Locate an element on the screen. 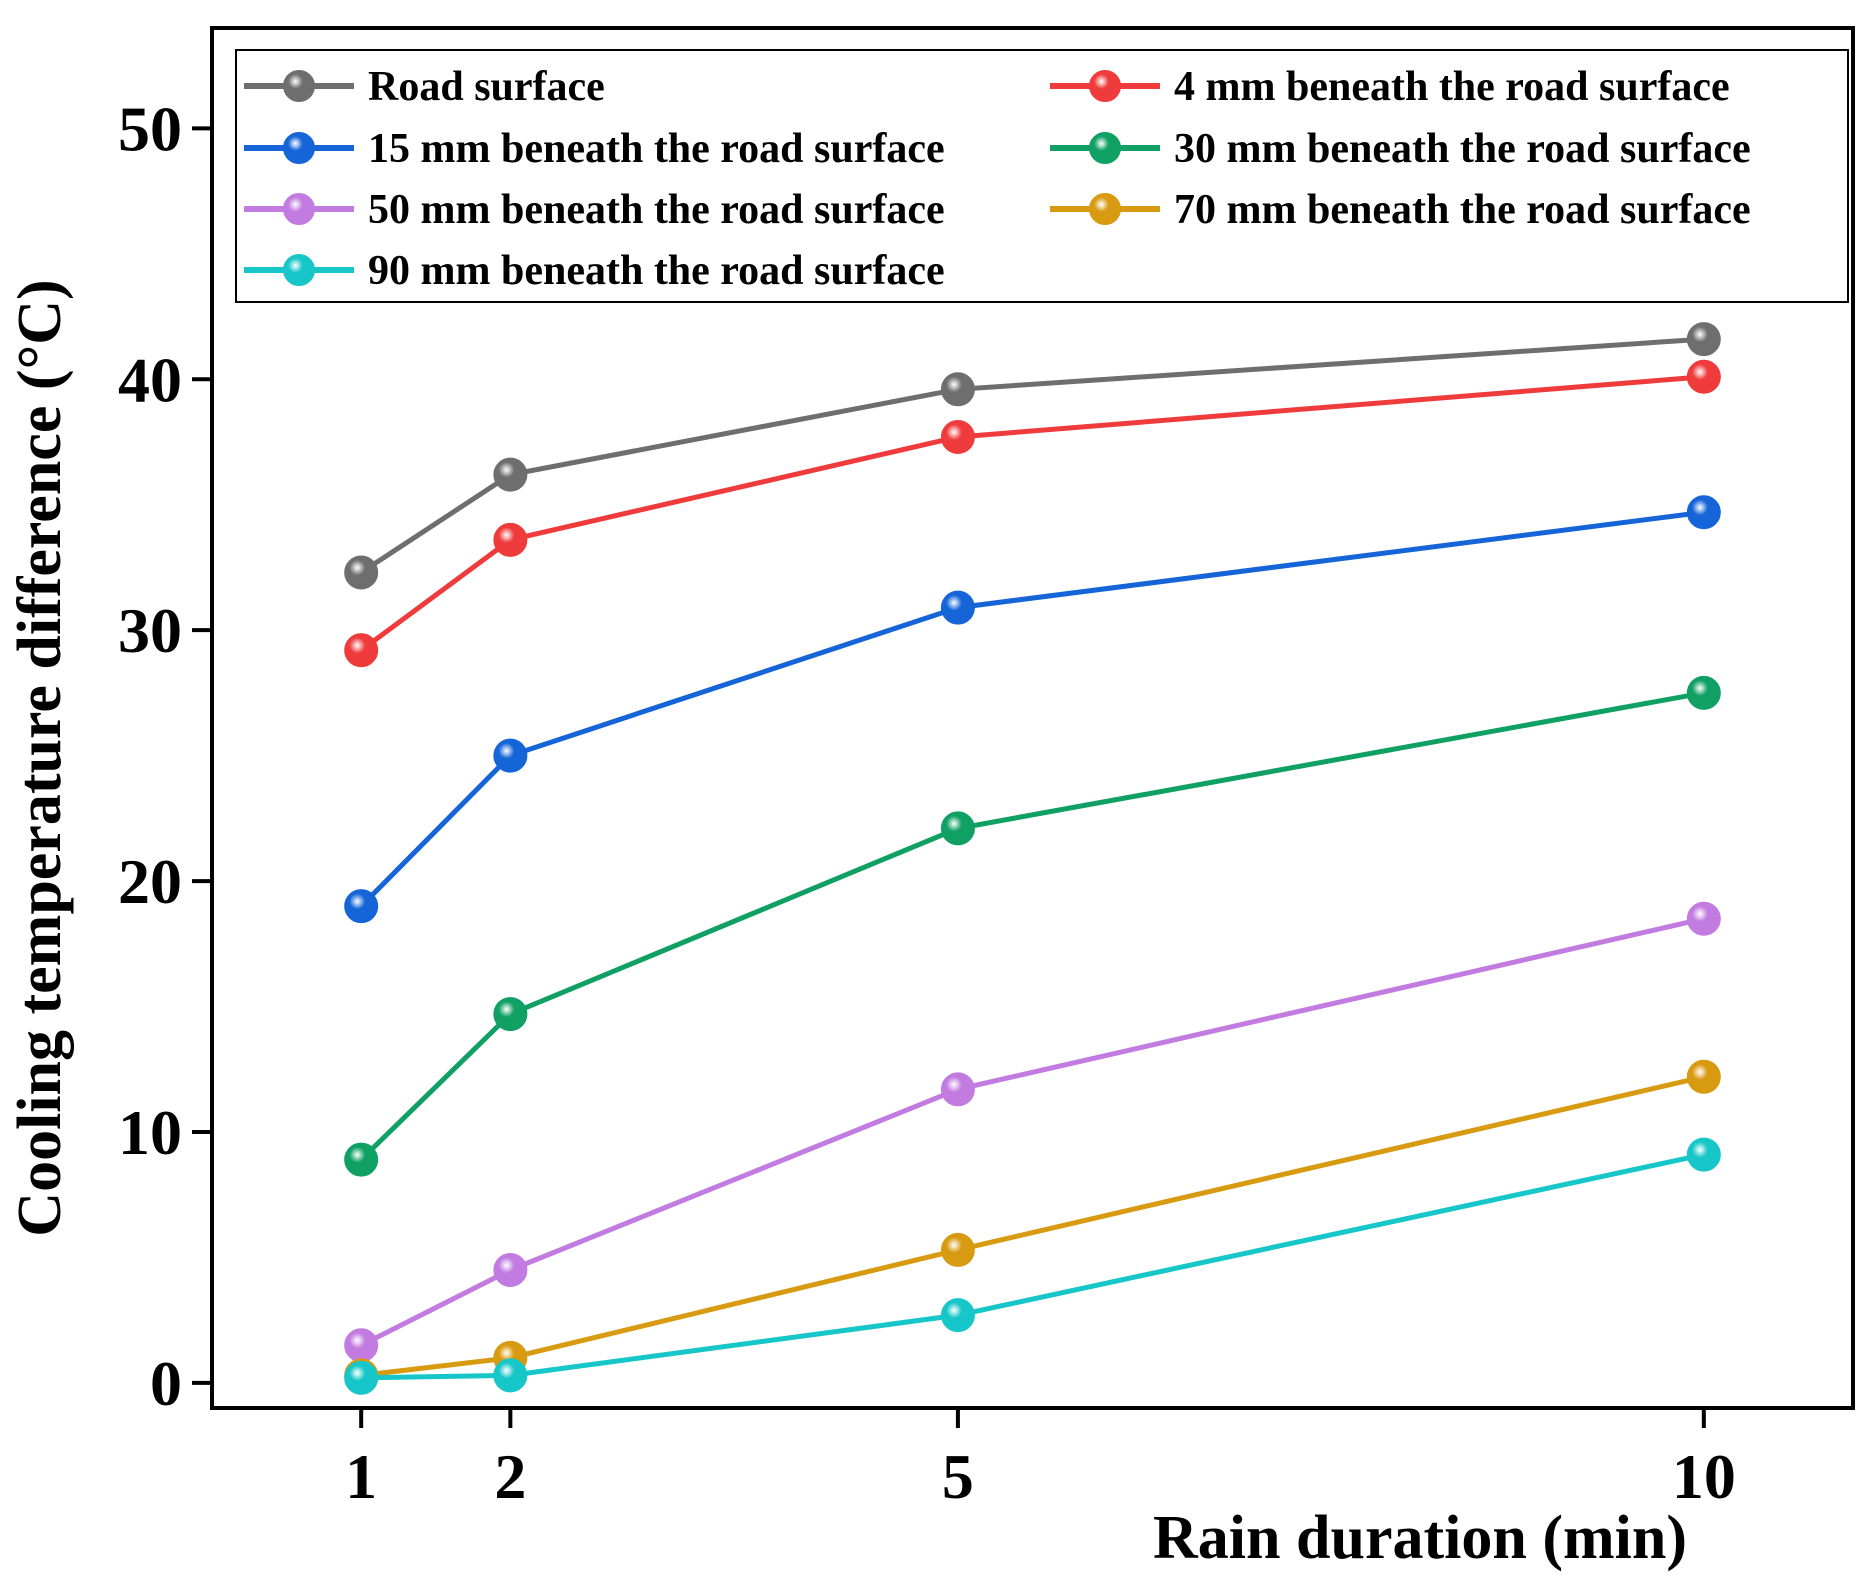 Image resolution: width=1873 pixels, height=1575 pixels. legend-label: 70 mm beneath the road surface is located at coordinates (1462, 210).